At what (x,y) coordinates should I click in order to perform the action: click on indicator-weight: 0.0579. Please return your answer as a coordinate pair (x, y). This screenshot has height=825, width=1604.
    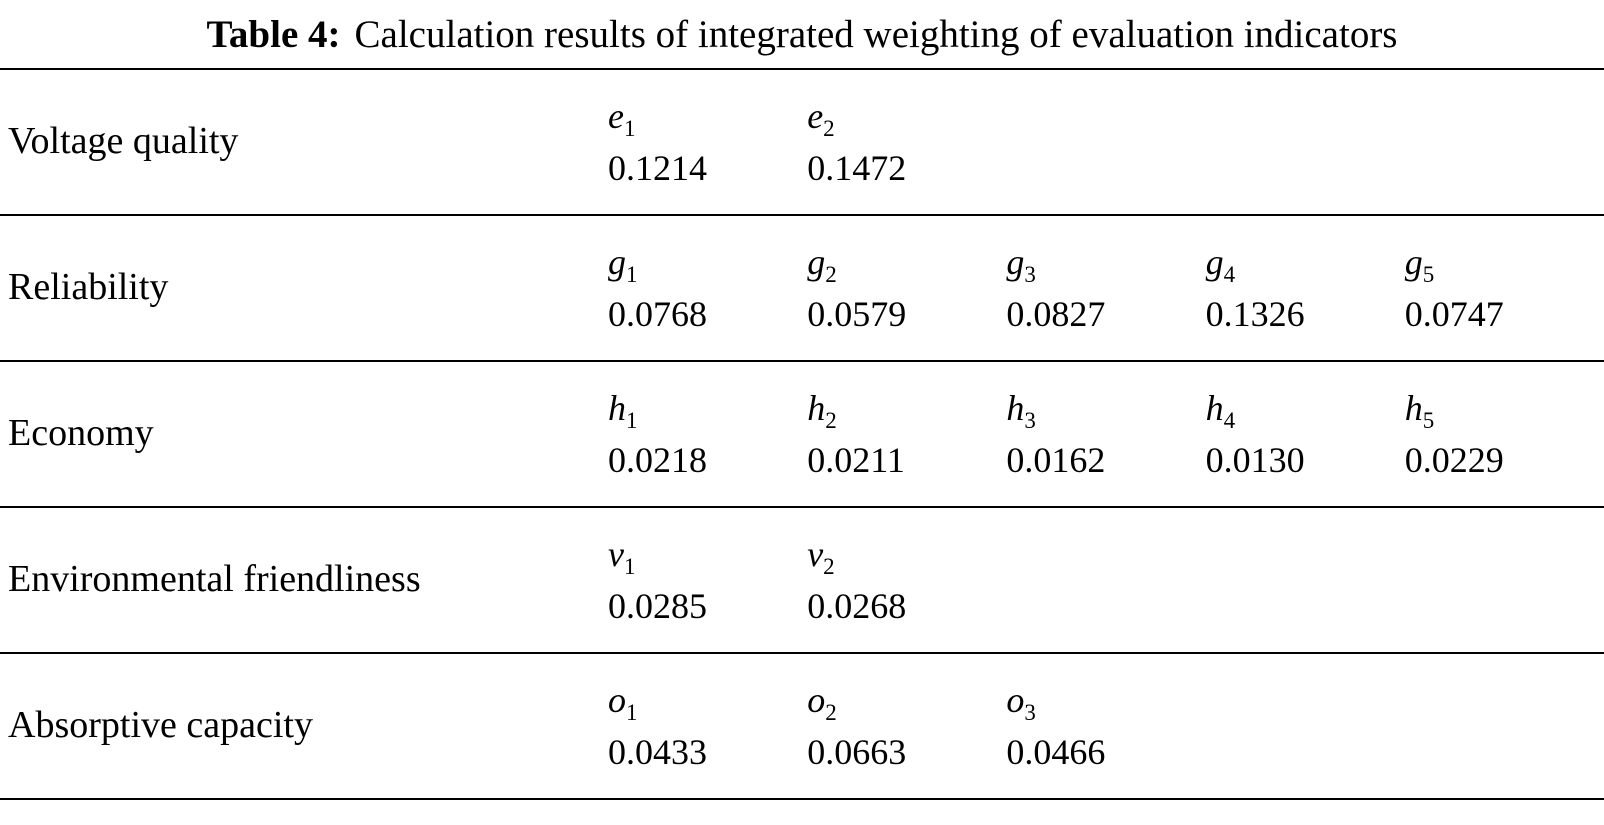
    Looking at the image, I should click on (857, 314).